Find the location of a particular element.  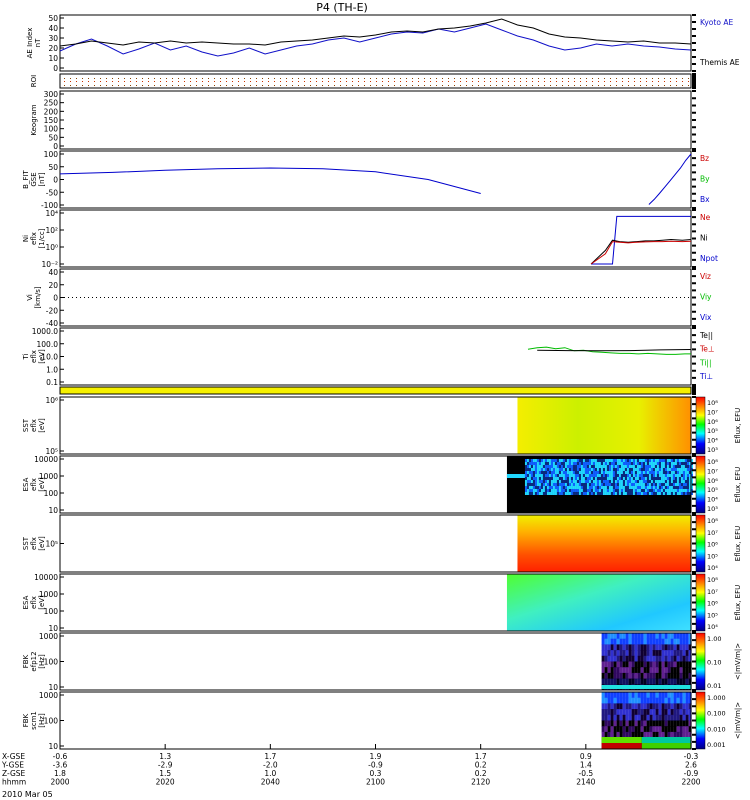

y-axis-label: eflx is located at coordinates (34, 356).